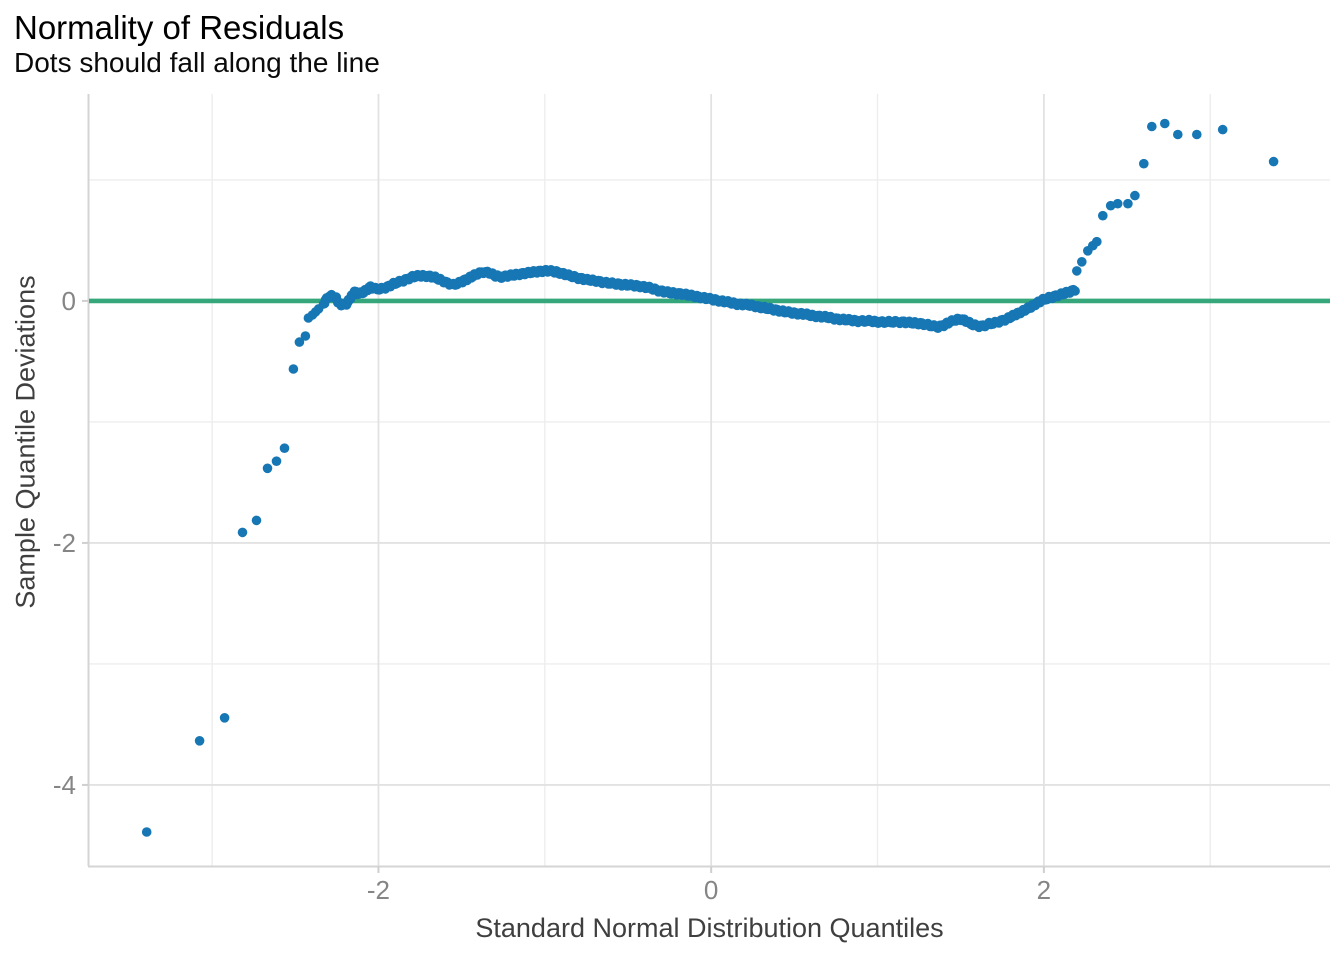  What do you see at coordinates (197, 62) in the screenshot?
I see `chart-subtitle: Dots should fall along the line` at bounding box center [197, 62].